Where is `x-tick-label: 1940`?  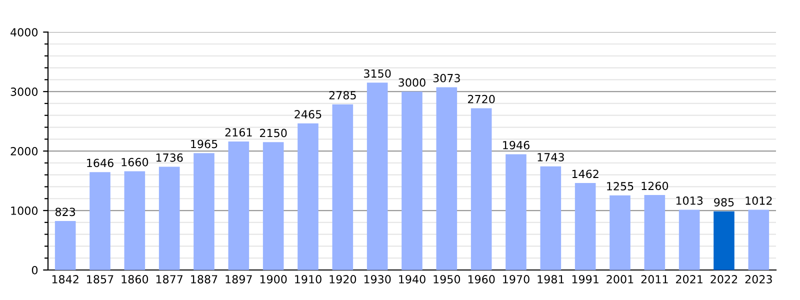
x-tick-label: 1940 is located at coordinates (412, 279).